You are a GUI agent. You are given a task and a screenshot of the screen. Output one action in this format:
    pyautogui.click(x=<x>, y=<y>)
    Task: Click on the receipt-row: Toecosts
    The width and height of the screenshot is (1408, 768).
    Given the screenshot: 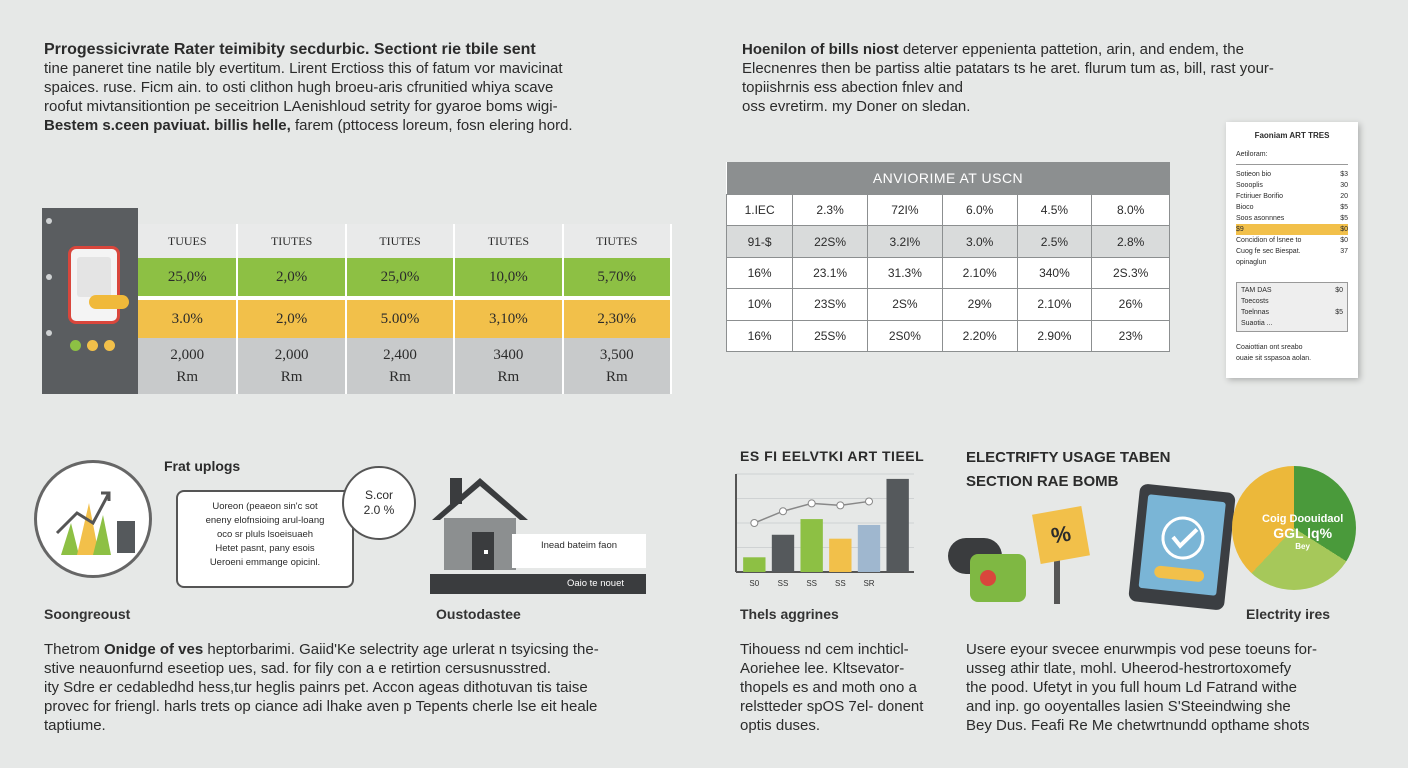 What is the action you would take?
    pyautogui.click(x=1292, y=301)
    